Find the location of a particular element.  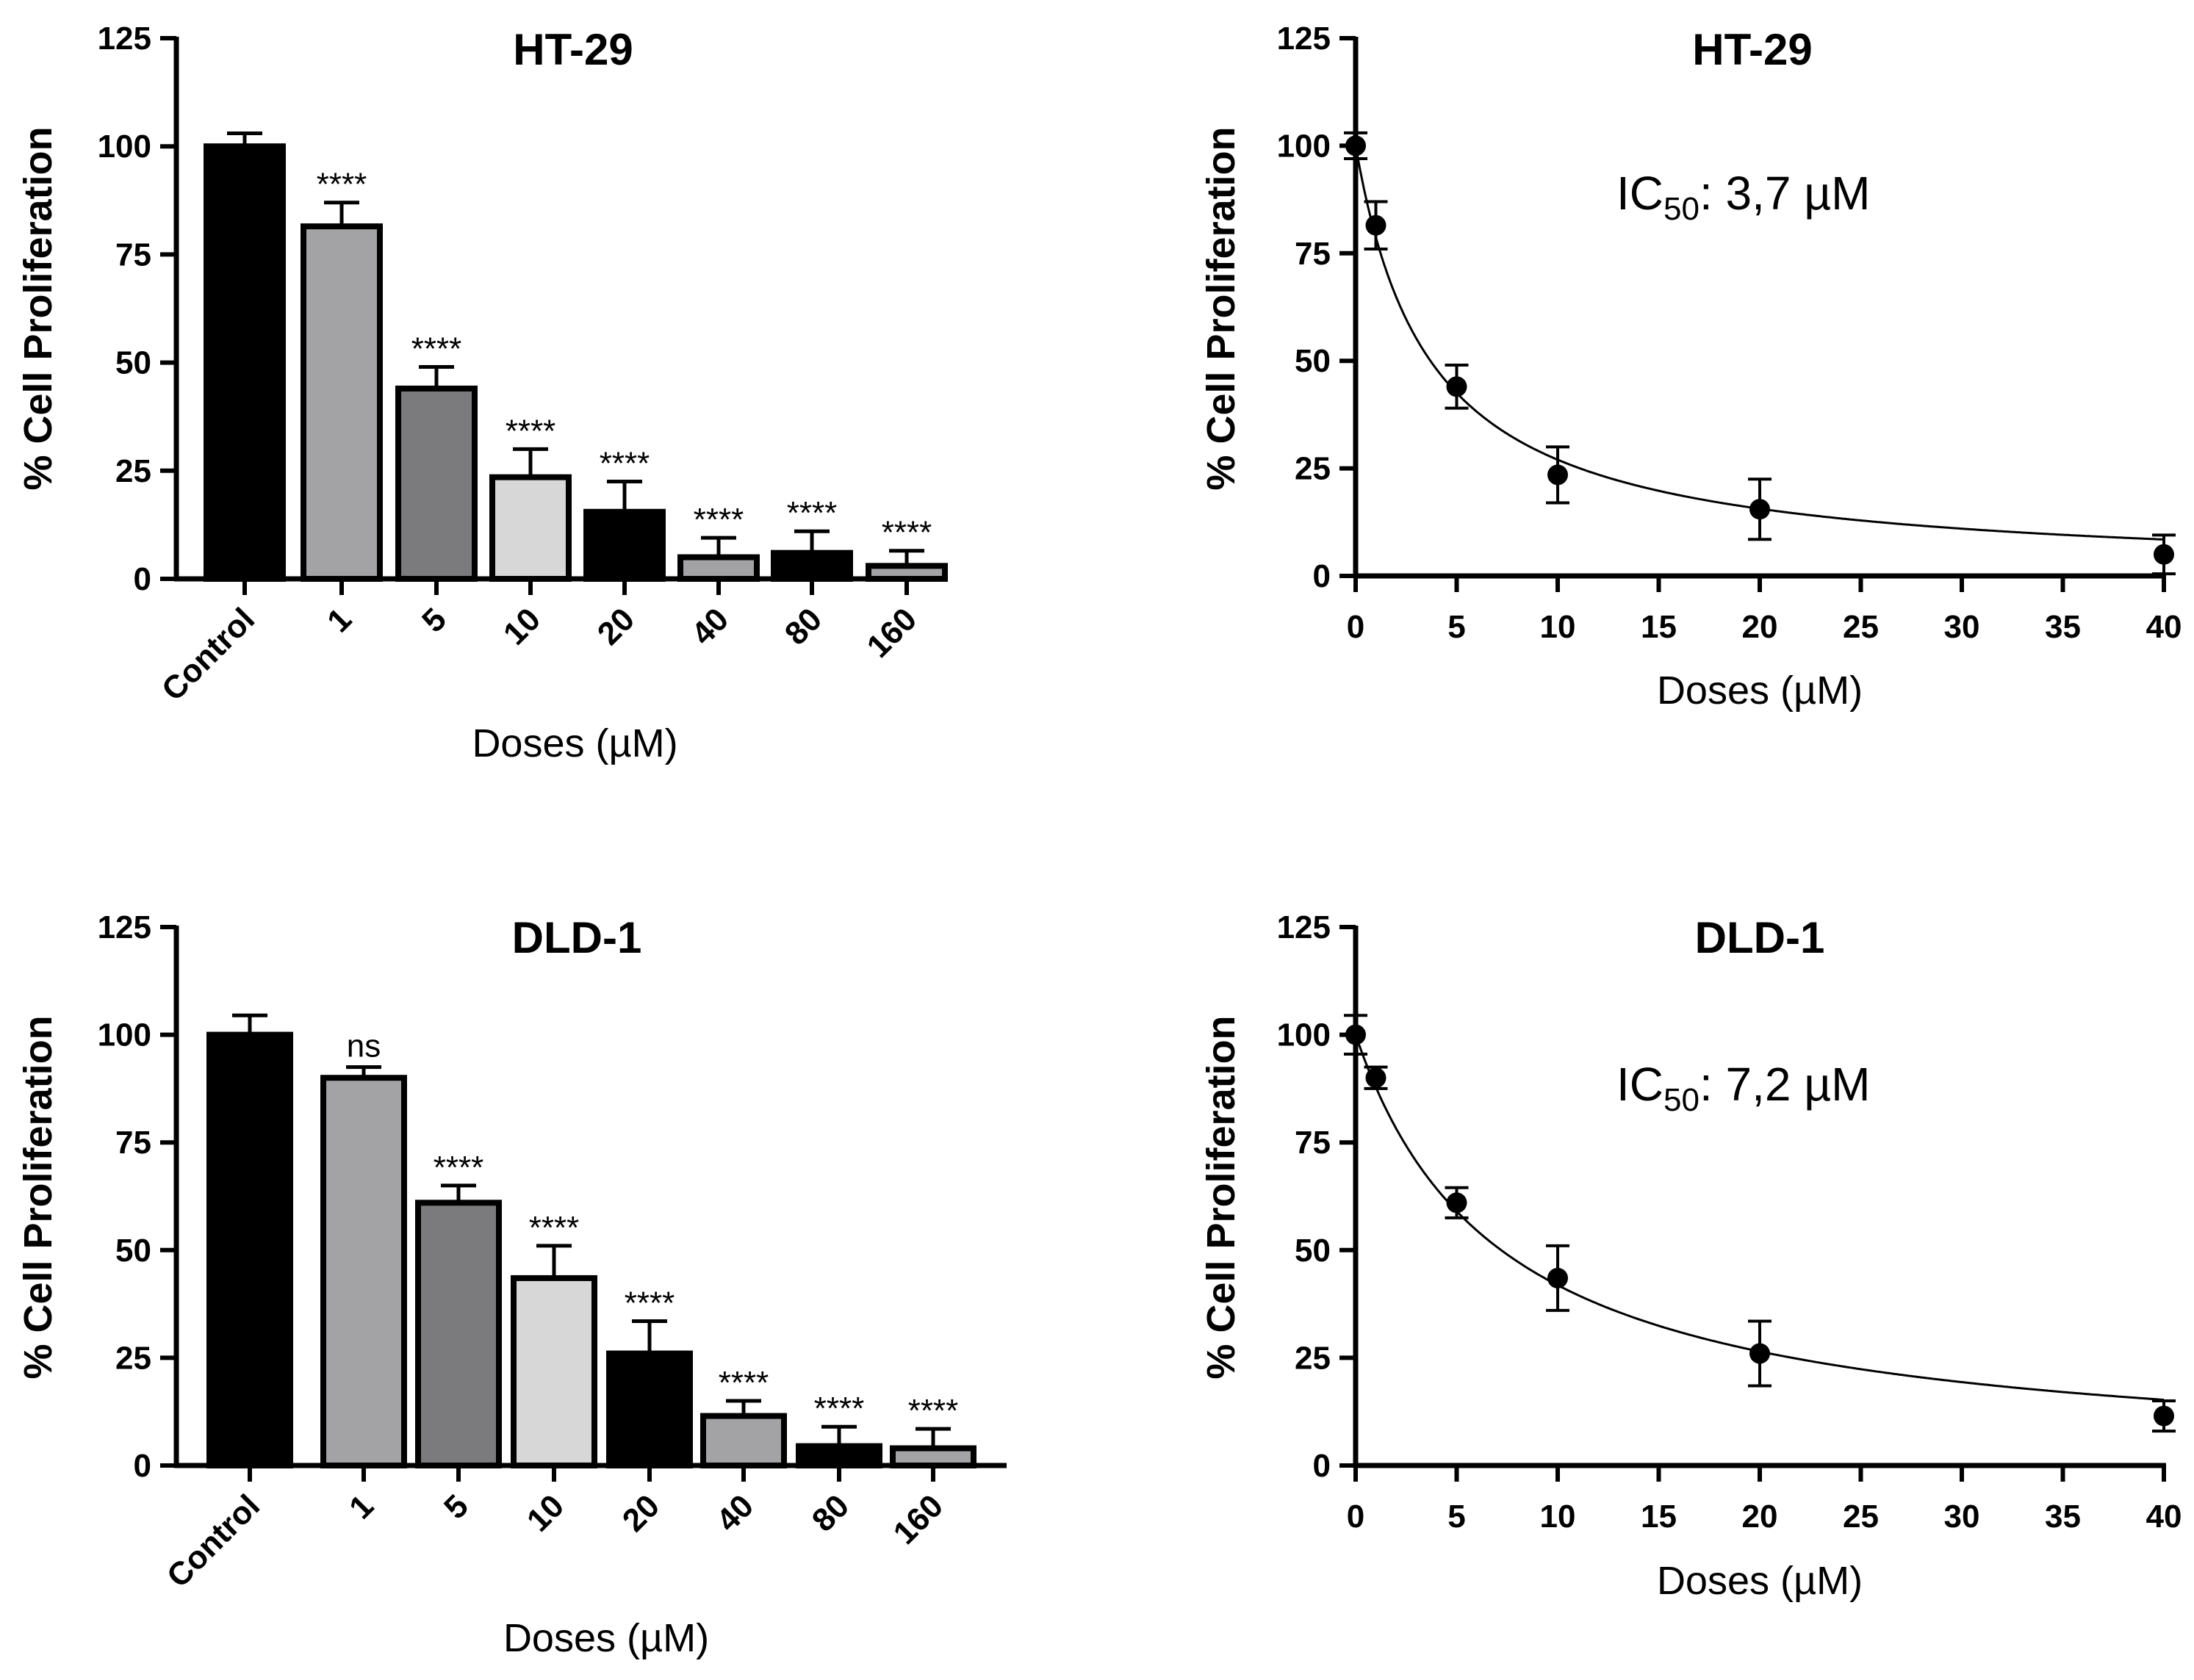

ic50-value: : 7,2 µM is located at coordinates (1786, 1084).